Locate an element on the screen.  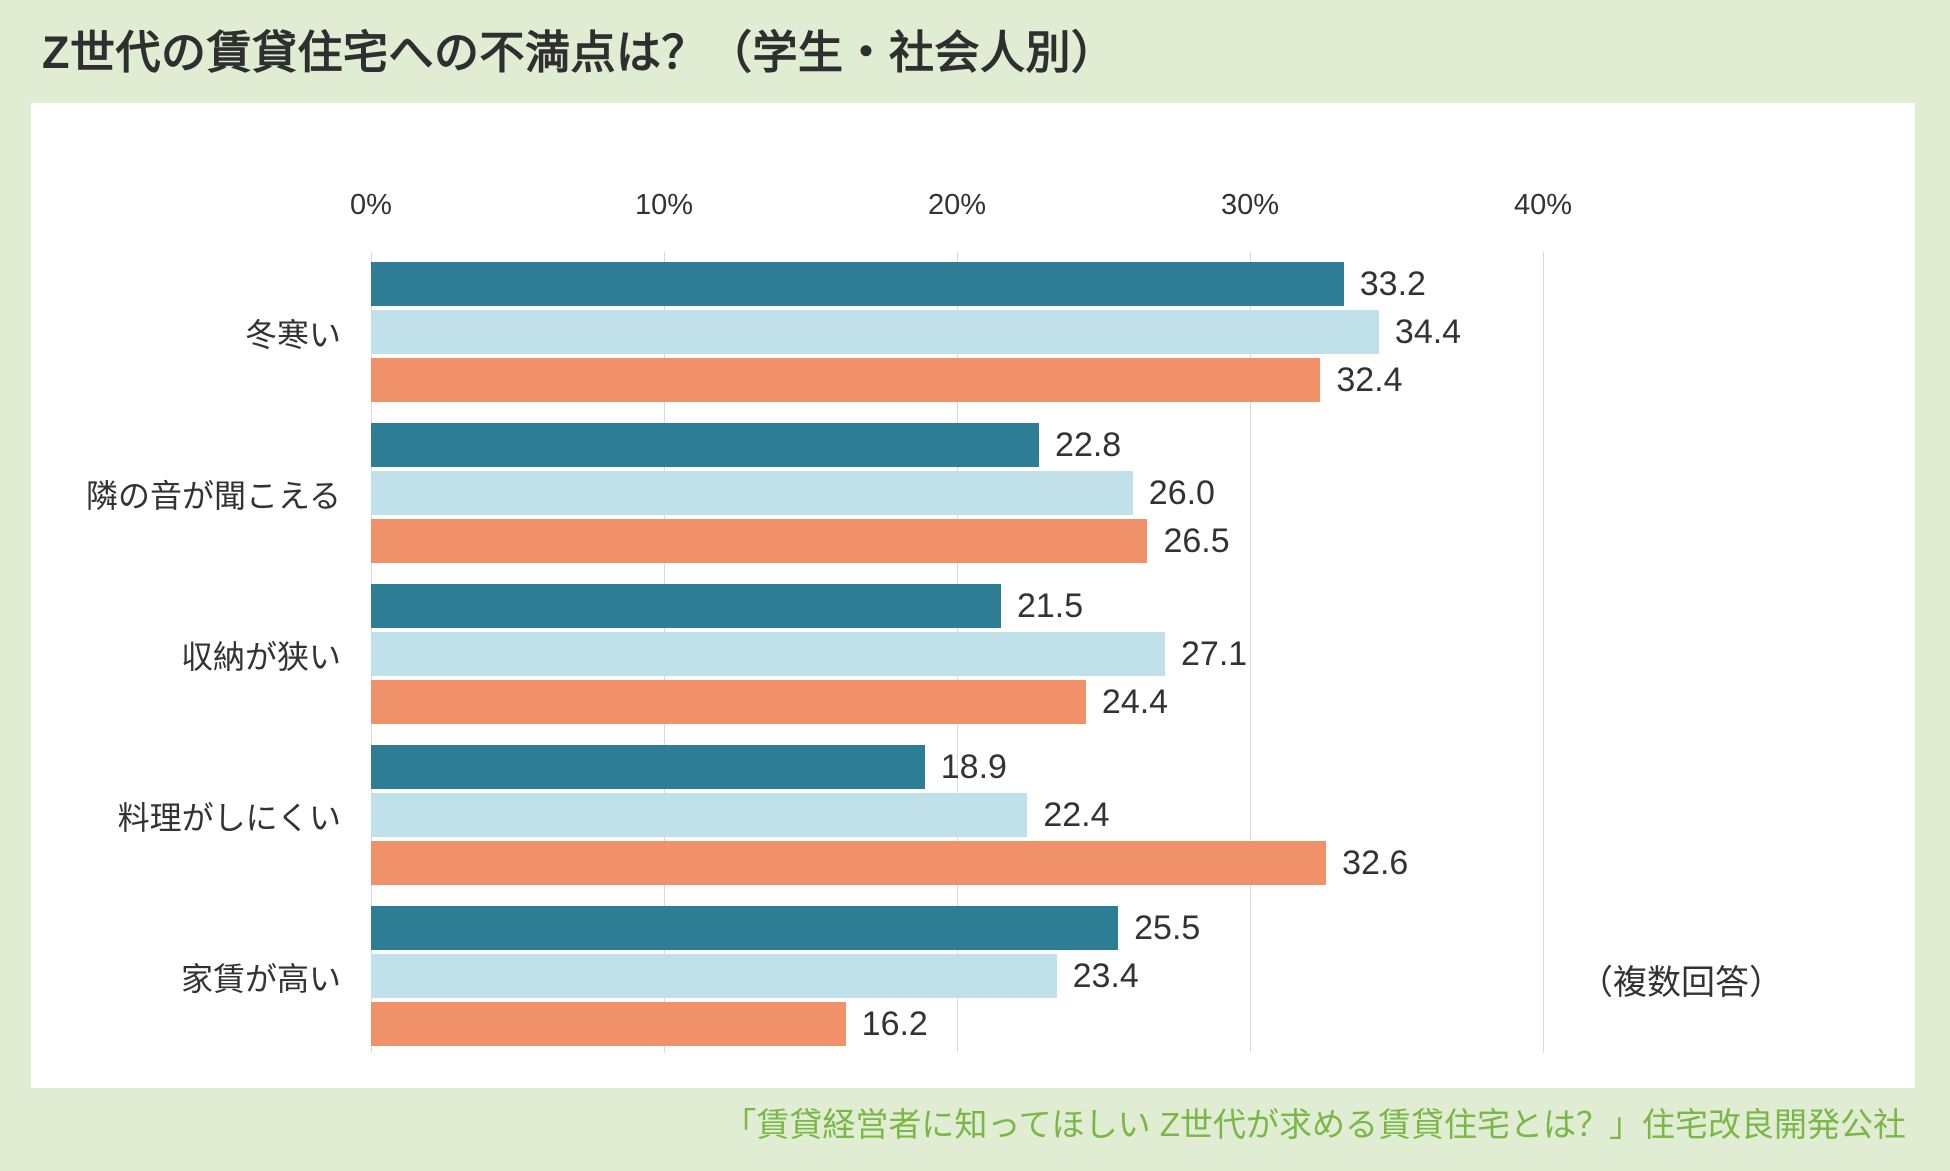
category-label: 家賃が高い is located at coordinates (260, 978).